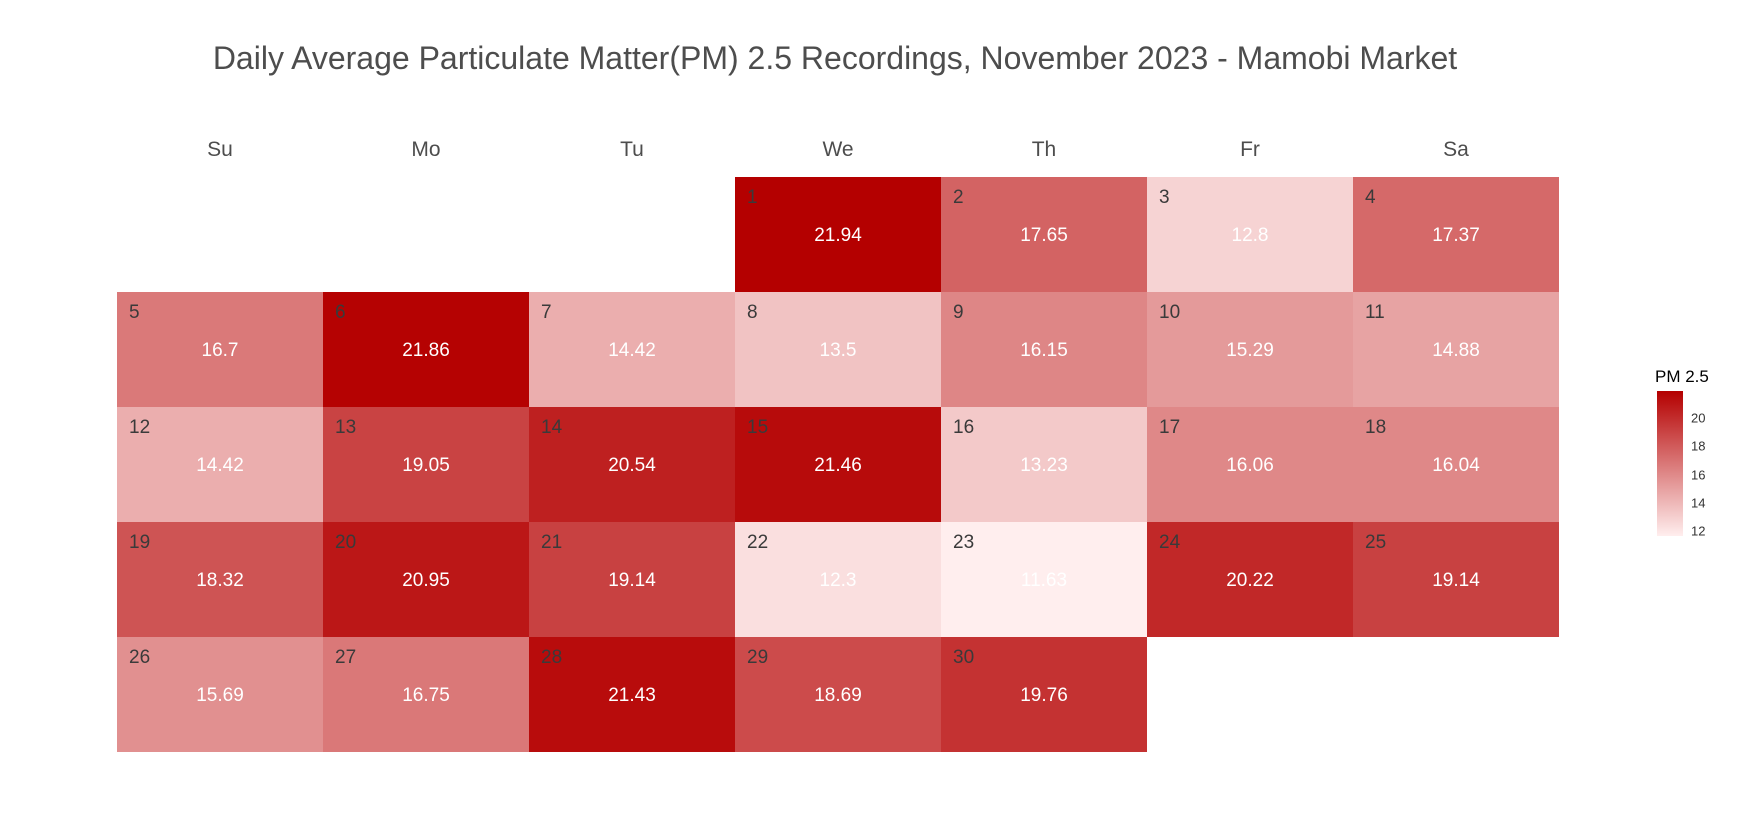 Image resolution: width=1738 pixels, height=836 pixels. I want to click on heatmap-cell: 20 20.95, so click(426, 579).